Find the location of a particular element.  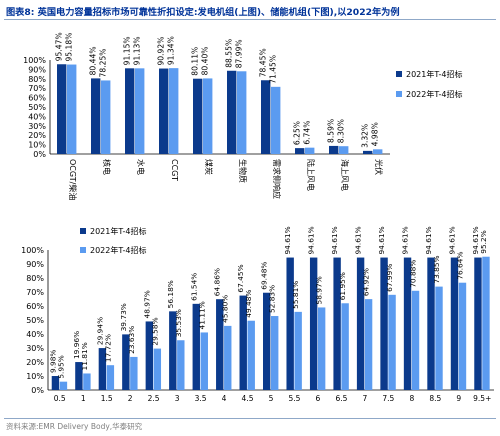

y-tick-label: 100% is located at coordinates (34, 60).